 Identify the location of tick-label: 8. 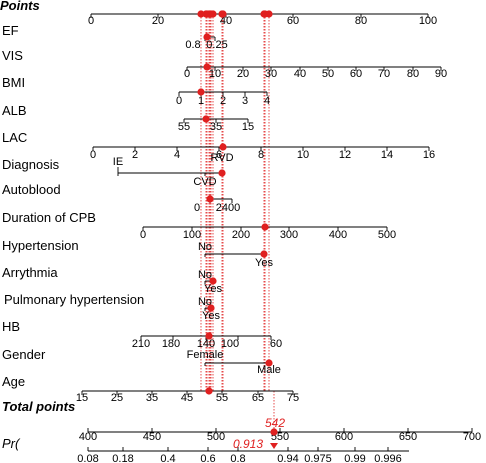
(261, 155).